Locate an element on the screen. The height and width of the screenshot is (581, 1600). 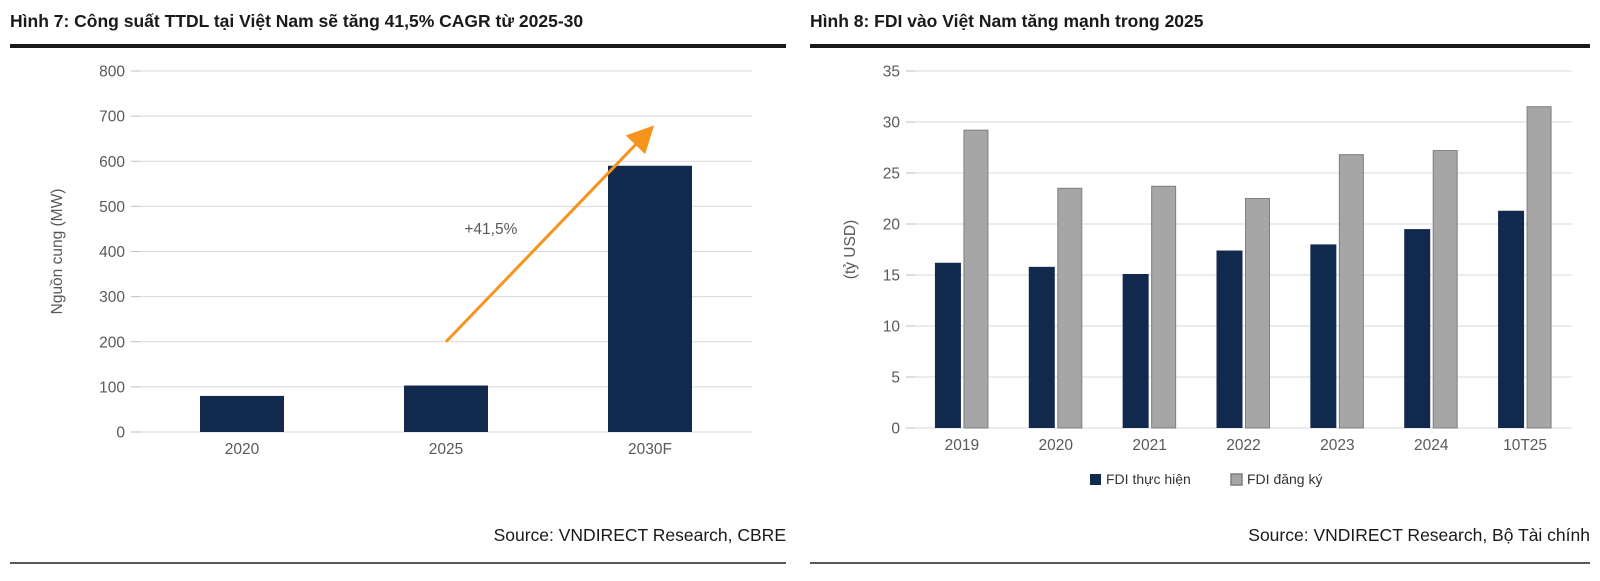
fdi-thuc-hien-bar-10T25 is located at coordinates (1511, 319).